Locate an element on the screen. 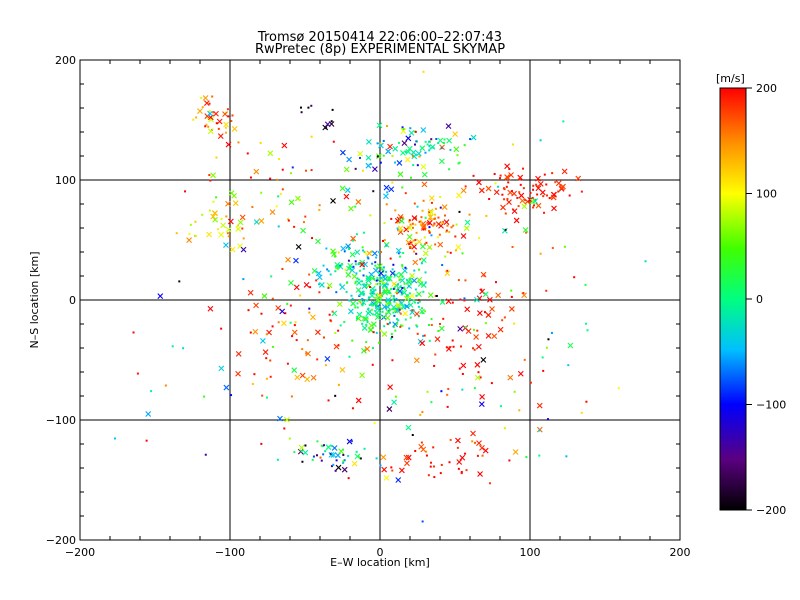 Image resolution: width=800 pixels, height=600 pixels. colorbar-label: [m/s] is located at coordinates (730, 78).